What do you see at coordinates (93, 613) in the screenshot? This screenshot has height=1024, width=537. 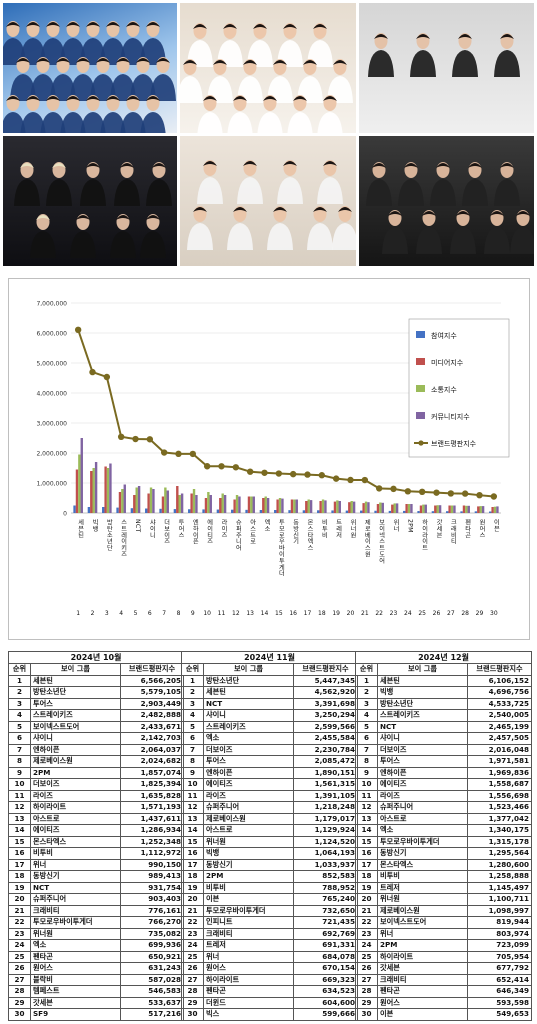 I see `x-rank-number: 2` at bounding box center [93, 613].